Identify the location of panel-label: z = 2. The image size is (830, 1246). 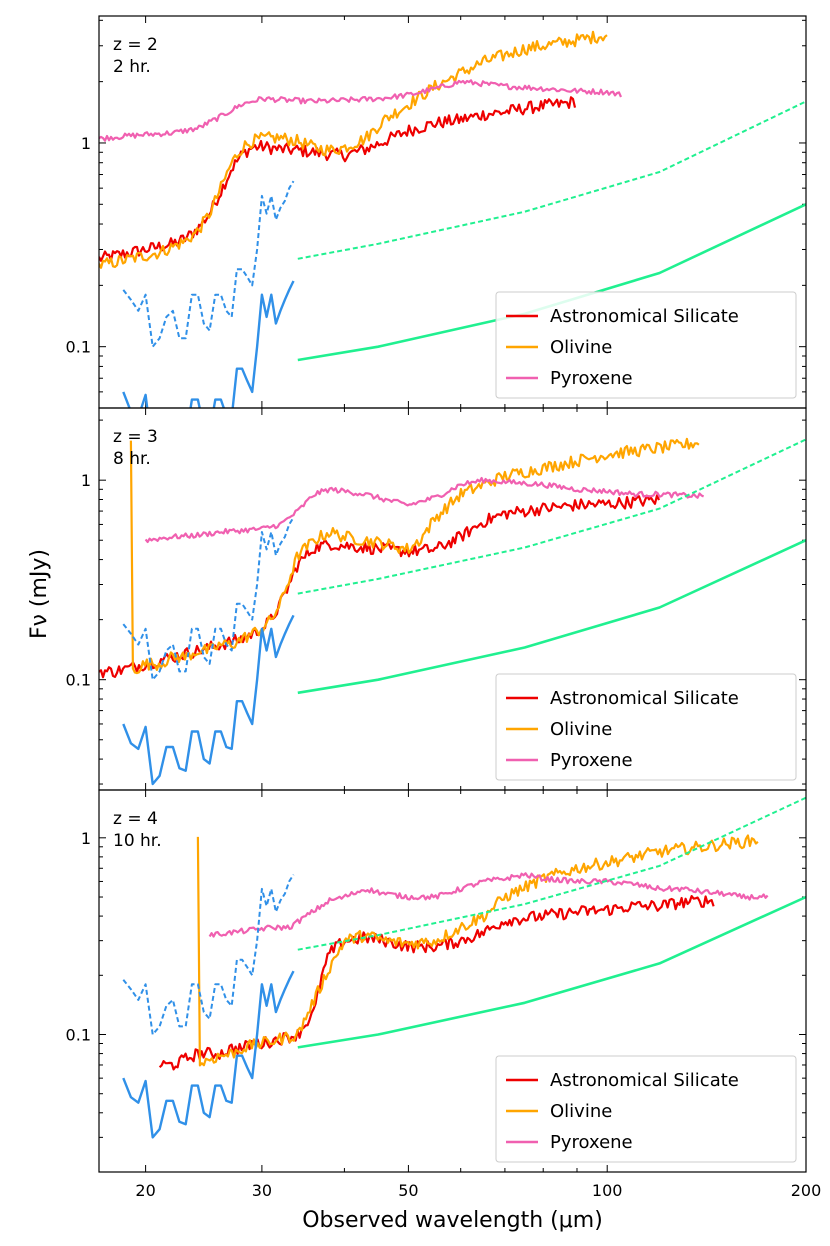
(135, 45).